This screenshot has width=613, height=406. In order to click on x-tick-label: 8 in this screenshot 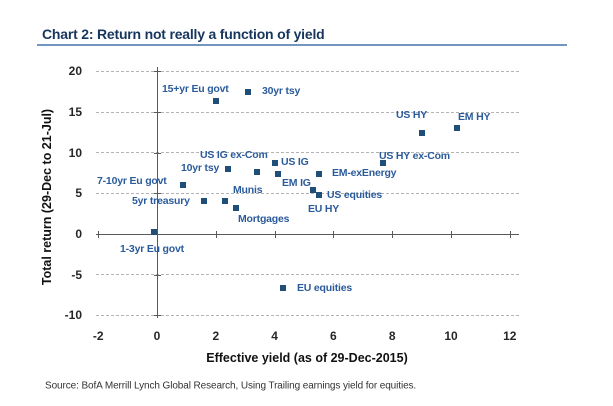, I will do `click(392, 336)`.